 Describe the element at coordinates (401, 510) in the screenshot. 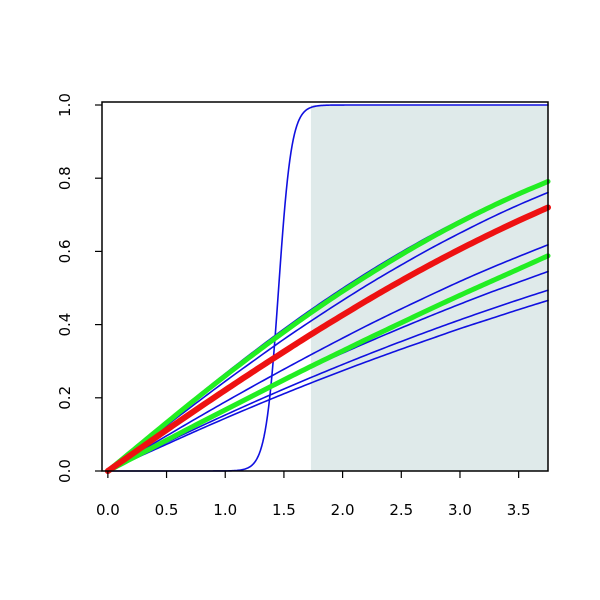

I see `x-tick-label: 2.5` at that location.